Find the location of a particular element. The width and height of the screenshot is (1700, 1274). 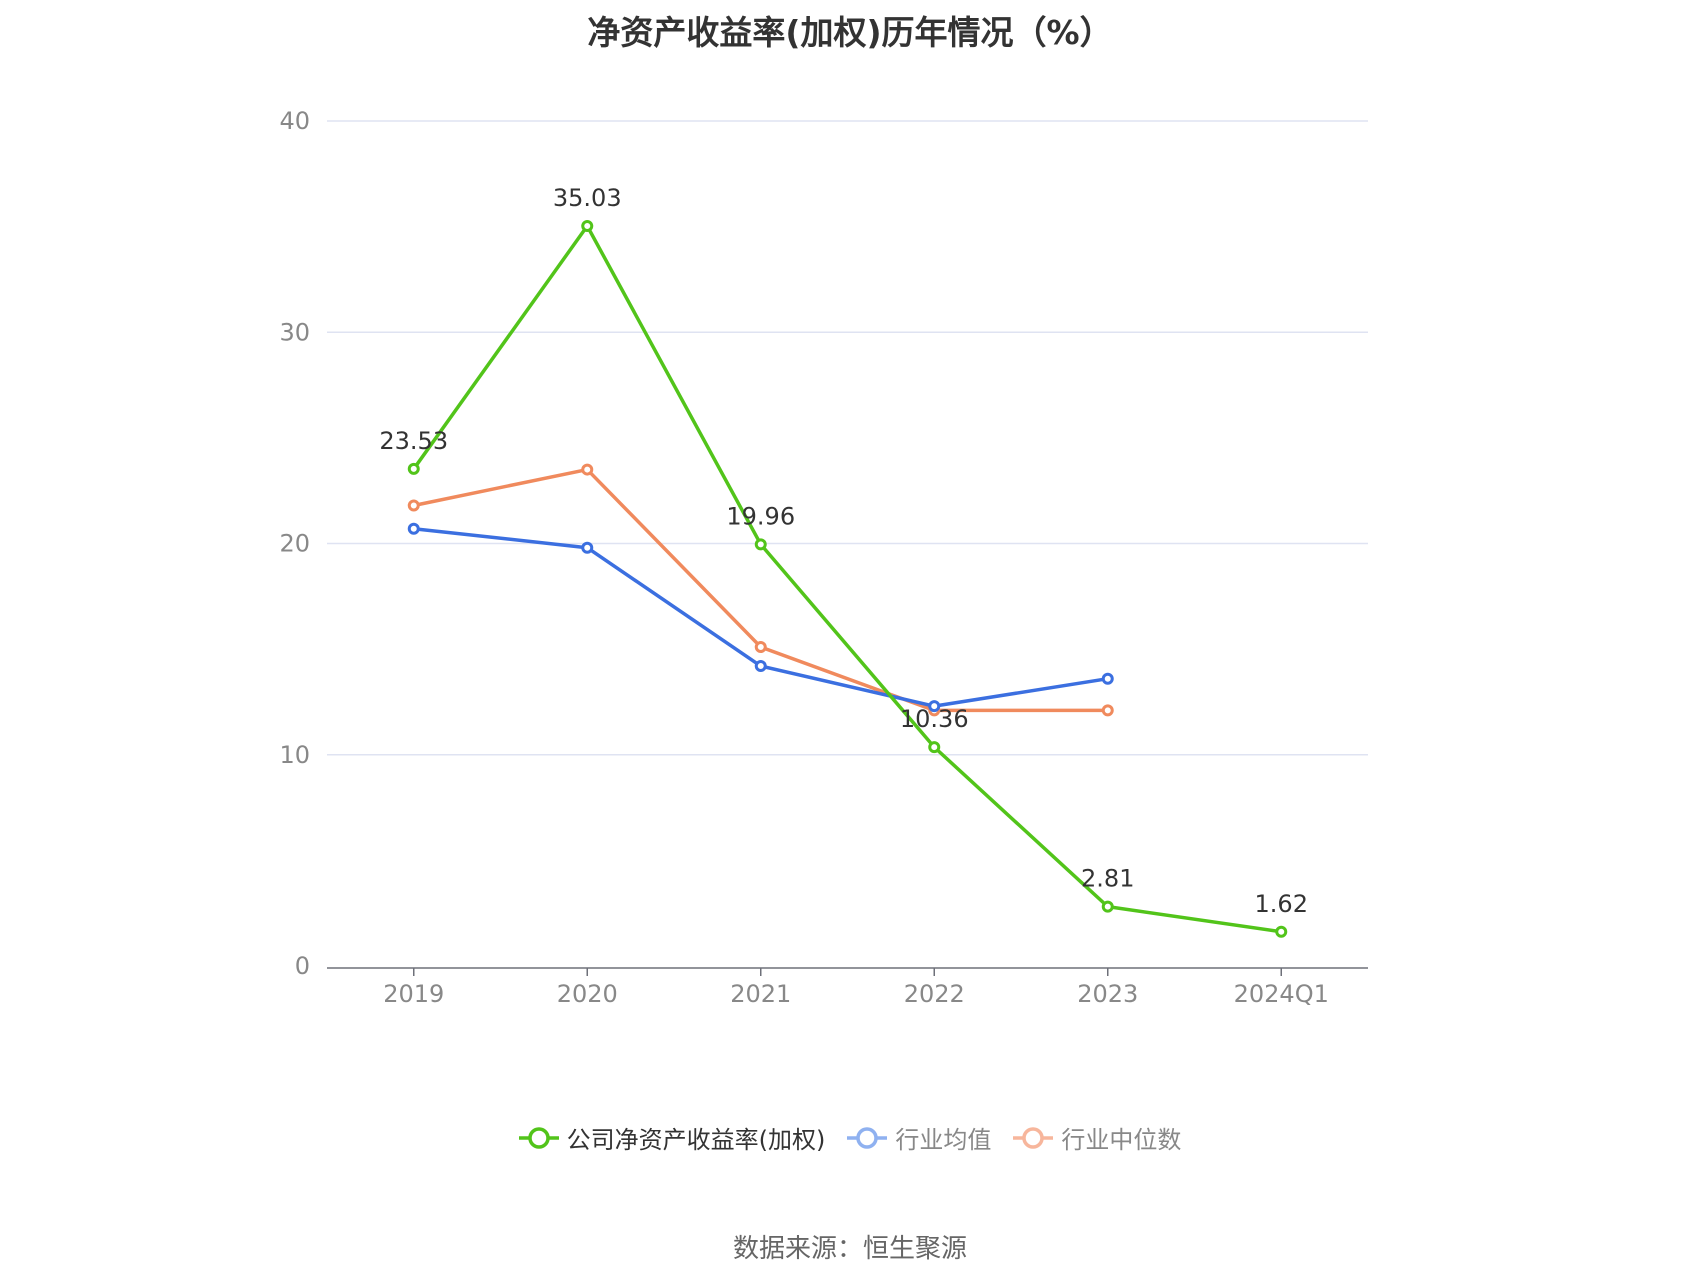

data-label: 1.62 is located at coordinates (1281, 904).